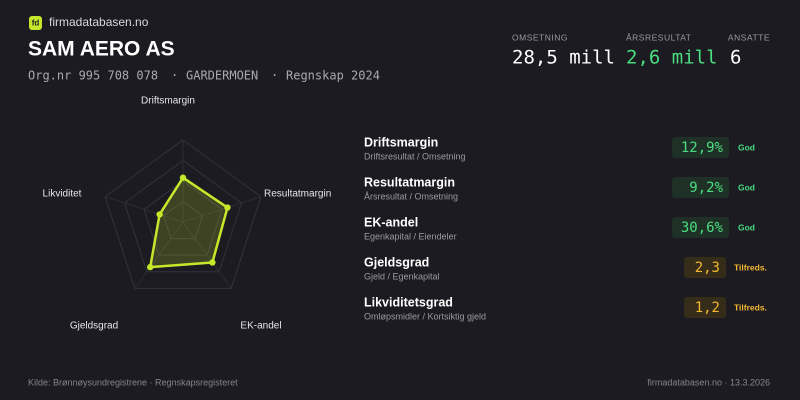  I want to click on logo-mark: fd, so click(36, 23).